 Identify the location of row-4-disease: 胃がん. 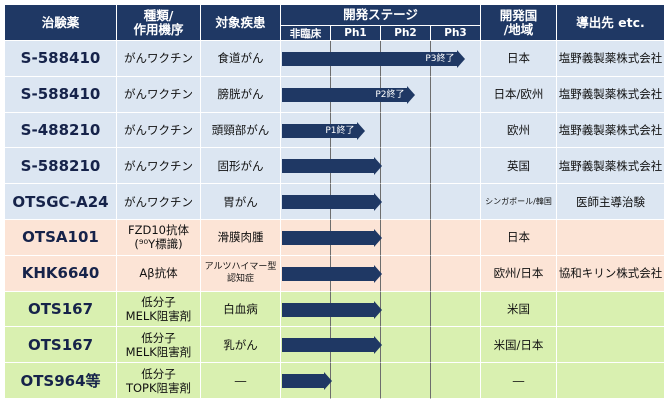
(241, 202).